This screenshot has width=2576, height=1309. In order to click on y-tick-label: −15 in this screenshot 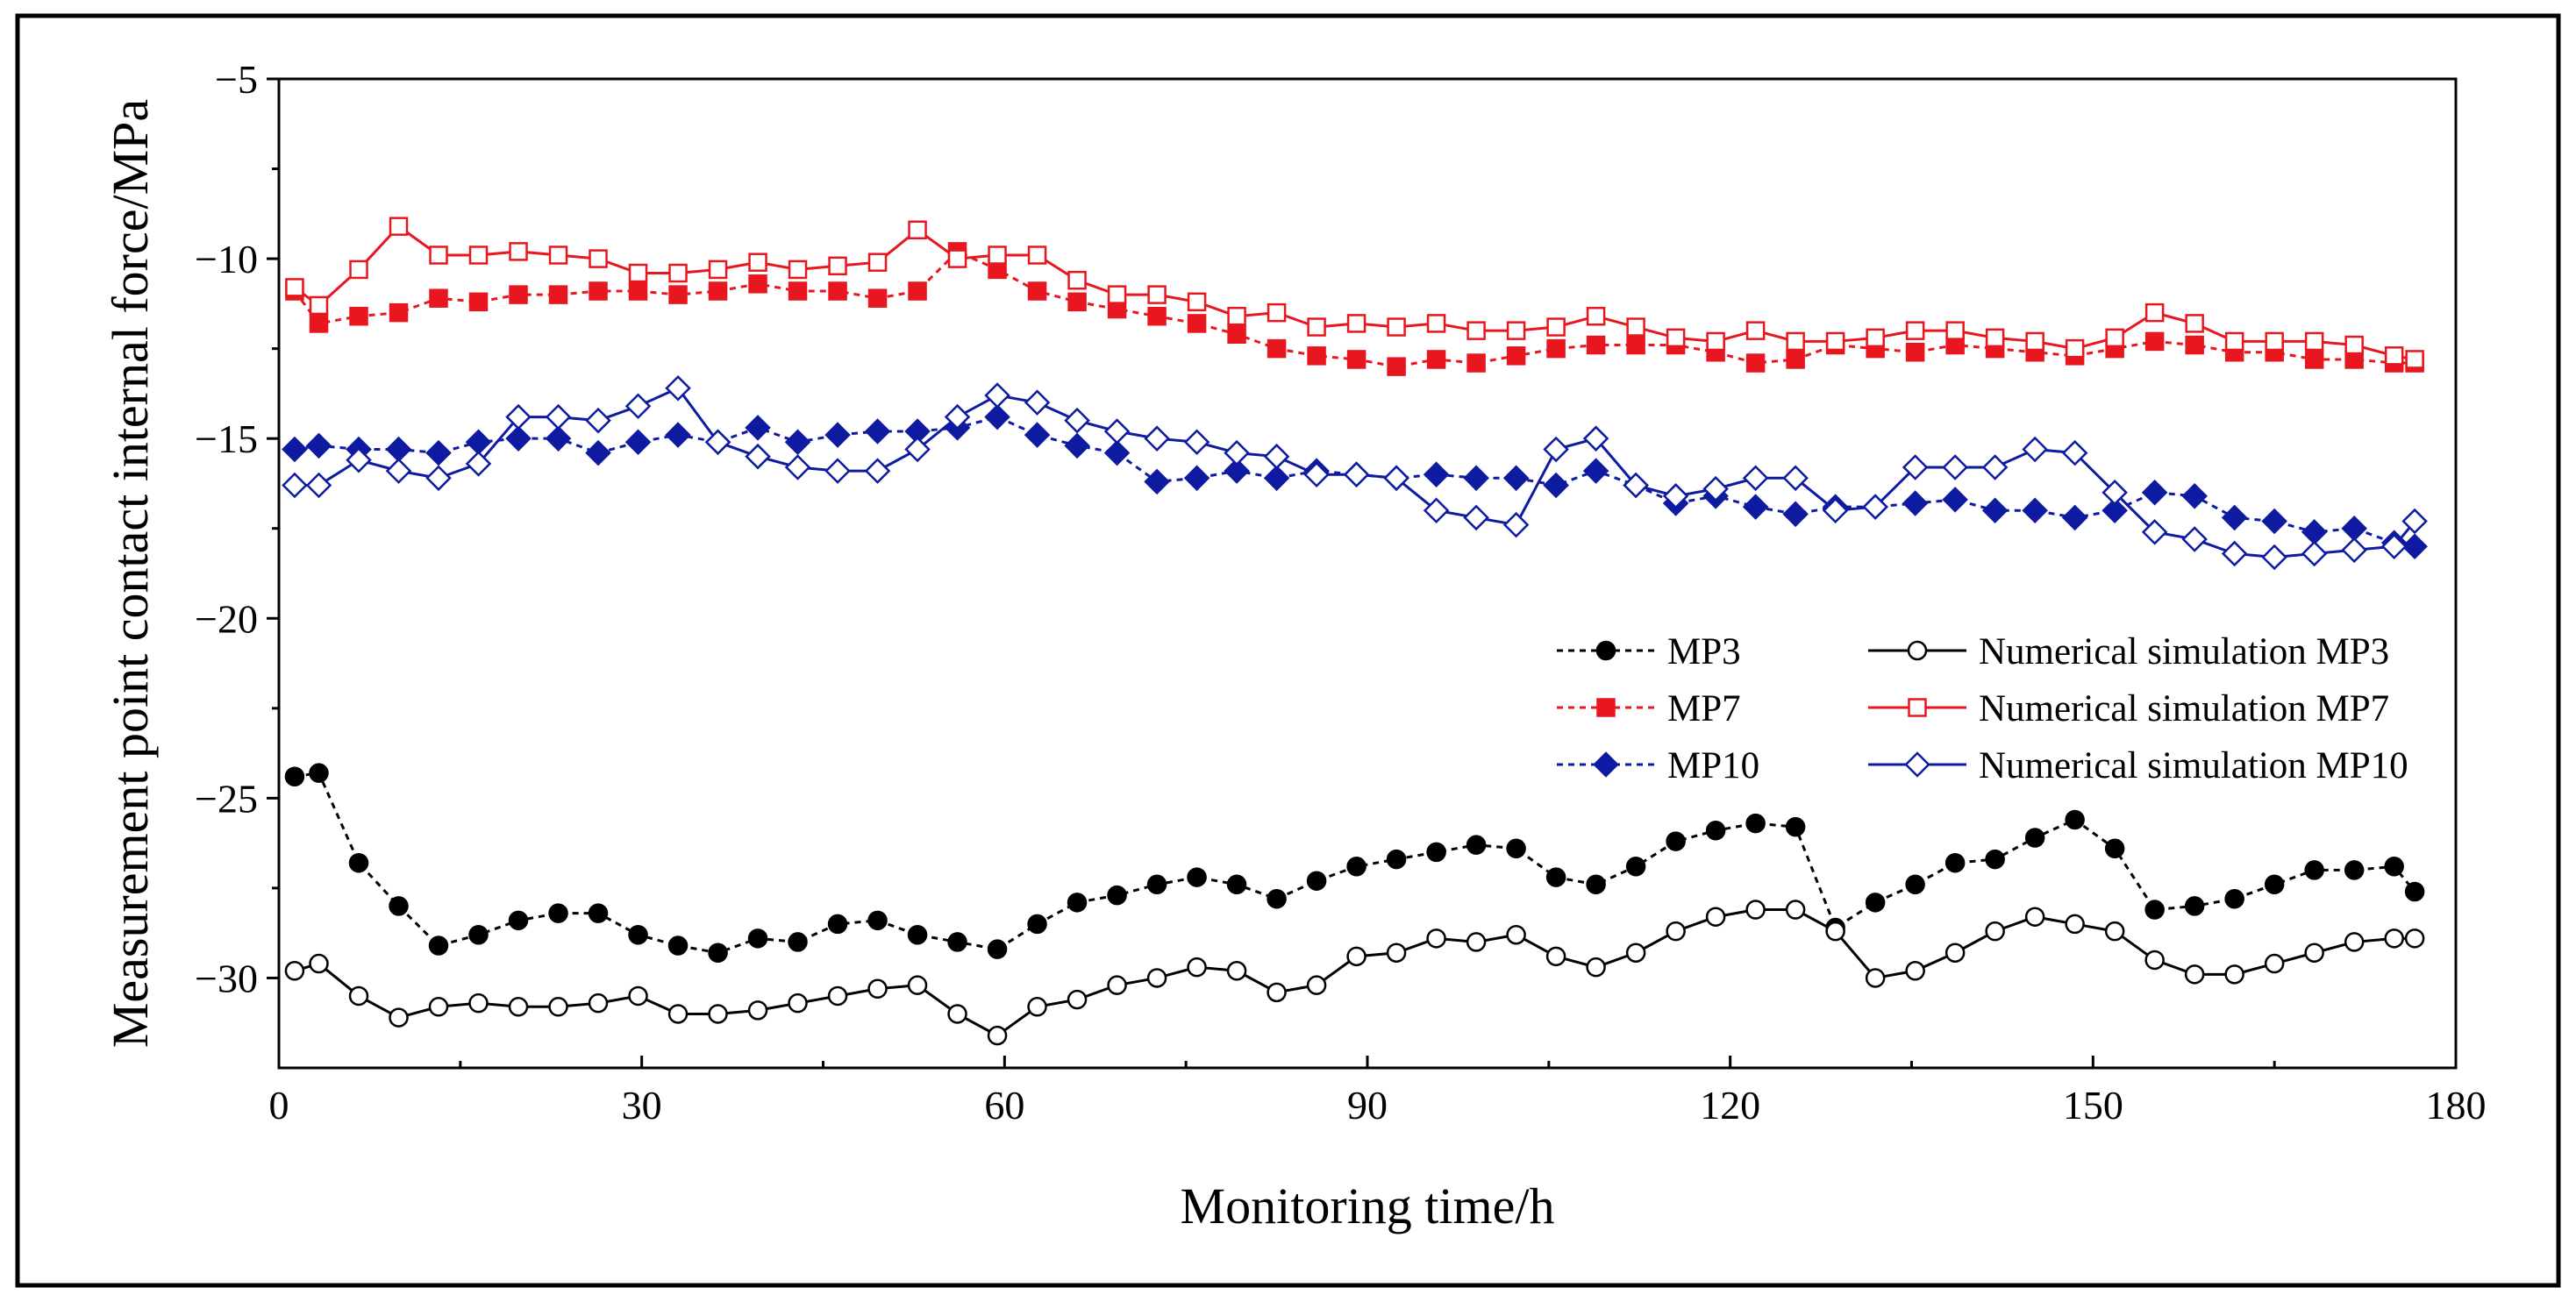, I will do `click(227, 439)`.